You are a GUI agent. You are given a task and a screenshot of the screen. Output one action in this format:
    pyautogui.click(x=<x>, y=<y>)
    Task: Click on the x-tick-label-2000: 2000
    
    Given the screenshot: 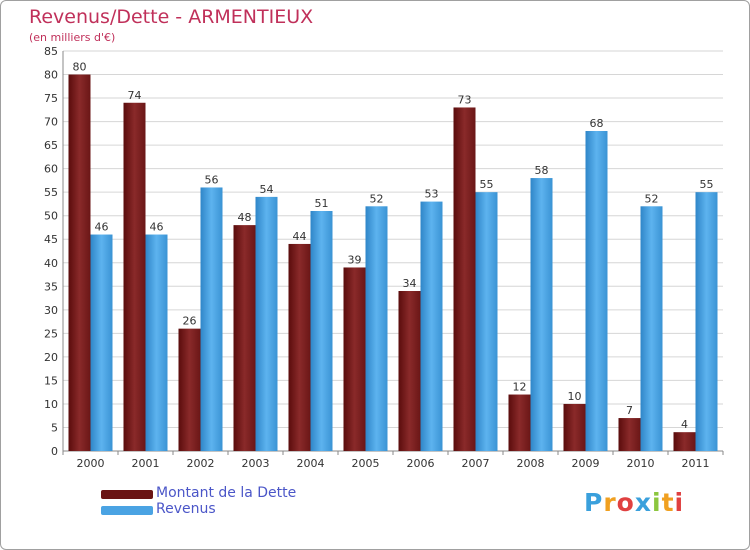 What is the action you would take?
    pyautogui.click(x=91, y=463)
    